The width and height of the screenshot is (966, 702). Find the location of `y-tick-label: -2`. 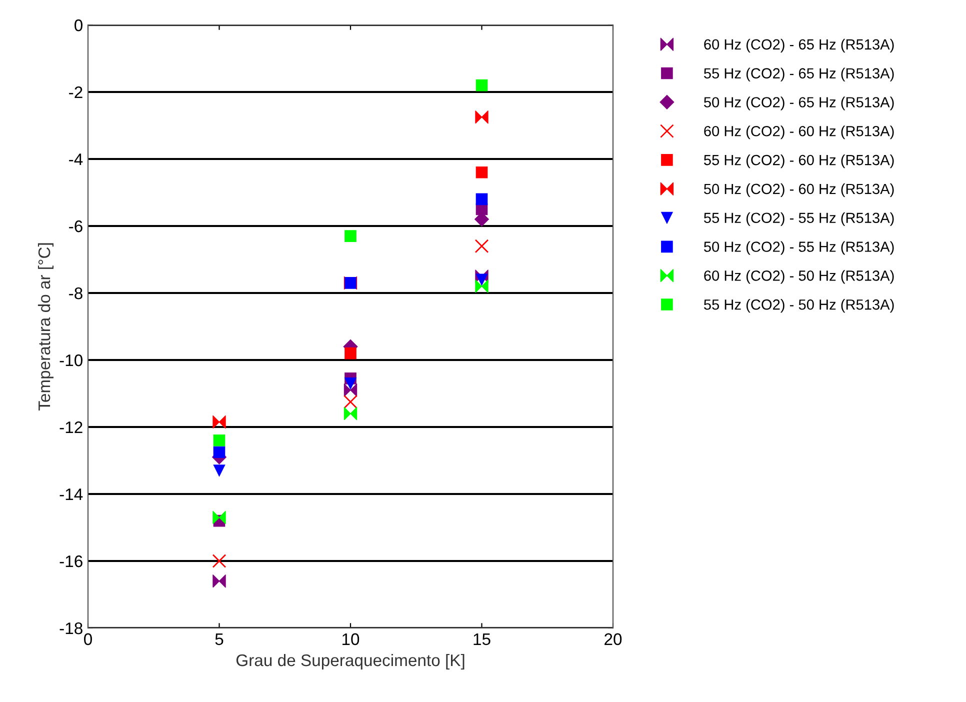

y-tick-label: -2 is located at coordinates (75, 92).